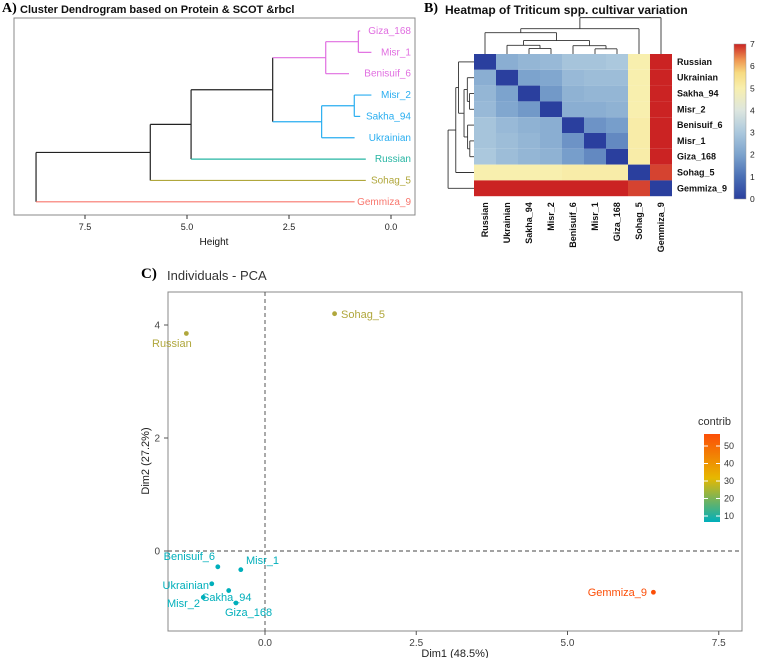 The height and width of the screenshot is (658, 774). I want to click on x-axis-title: Dim1 (48.5%), so click(454, 653).